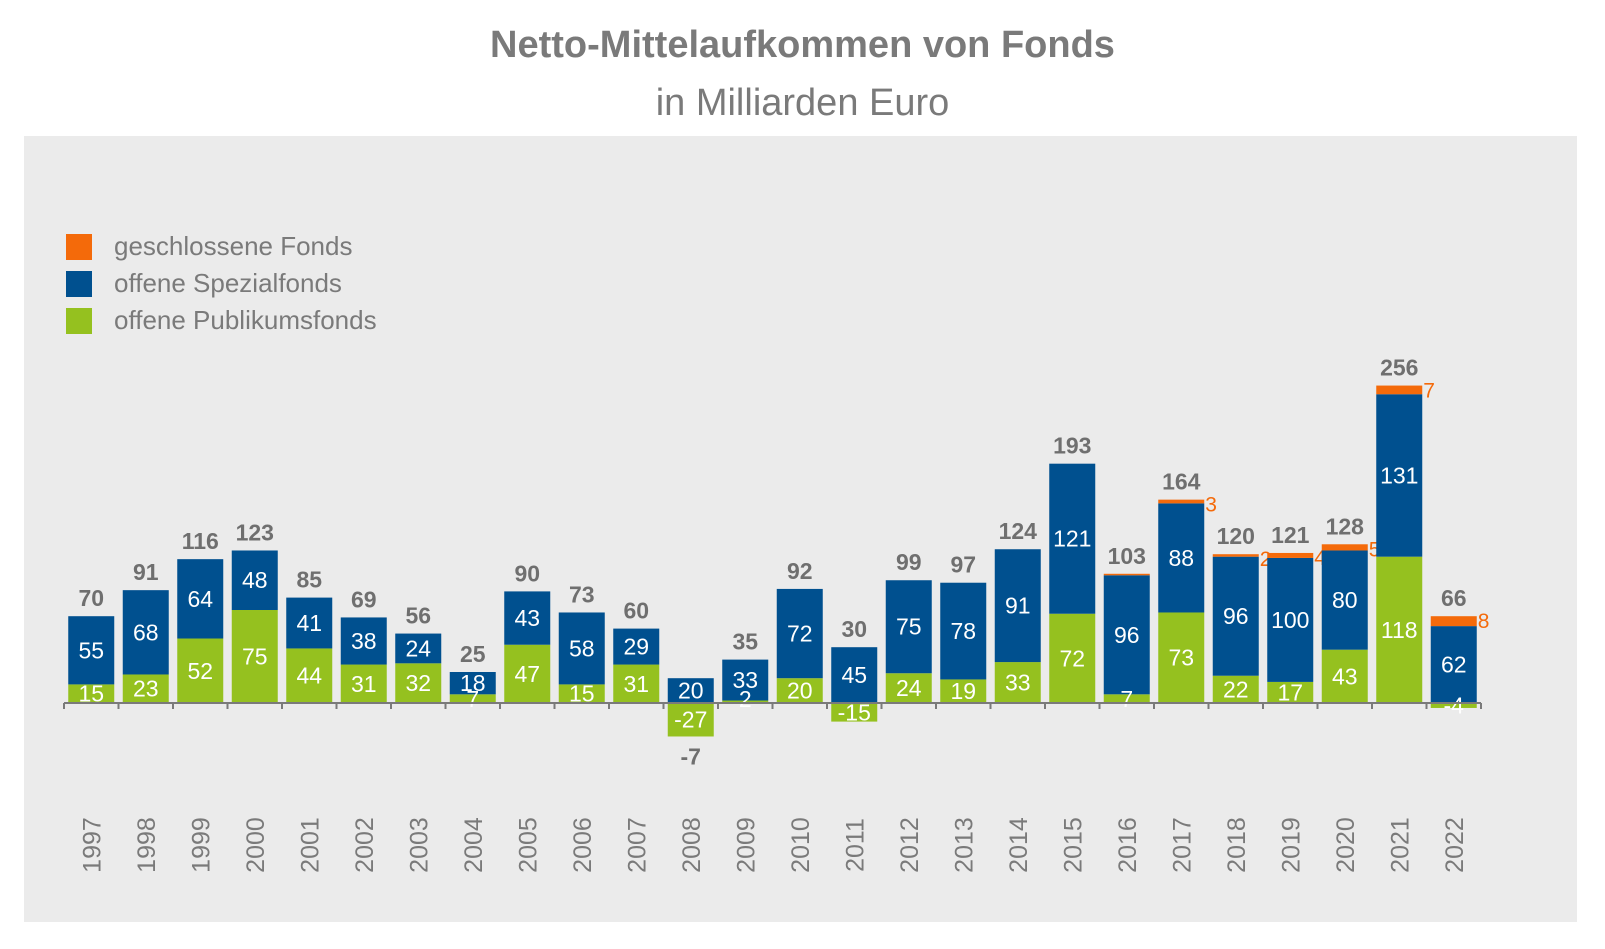  I want to click on total-label: 35, so click(745, 642).